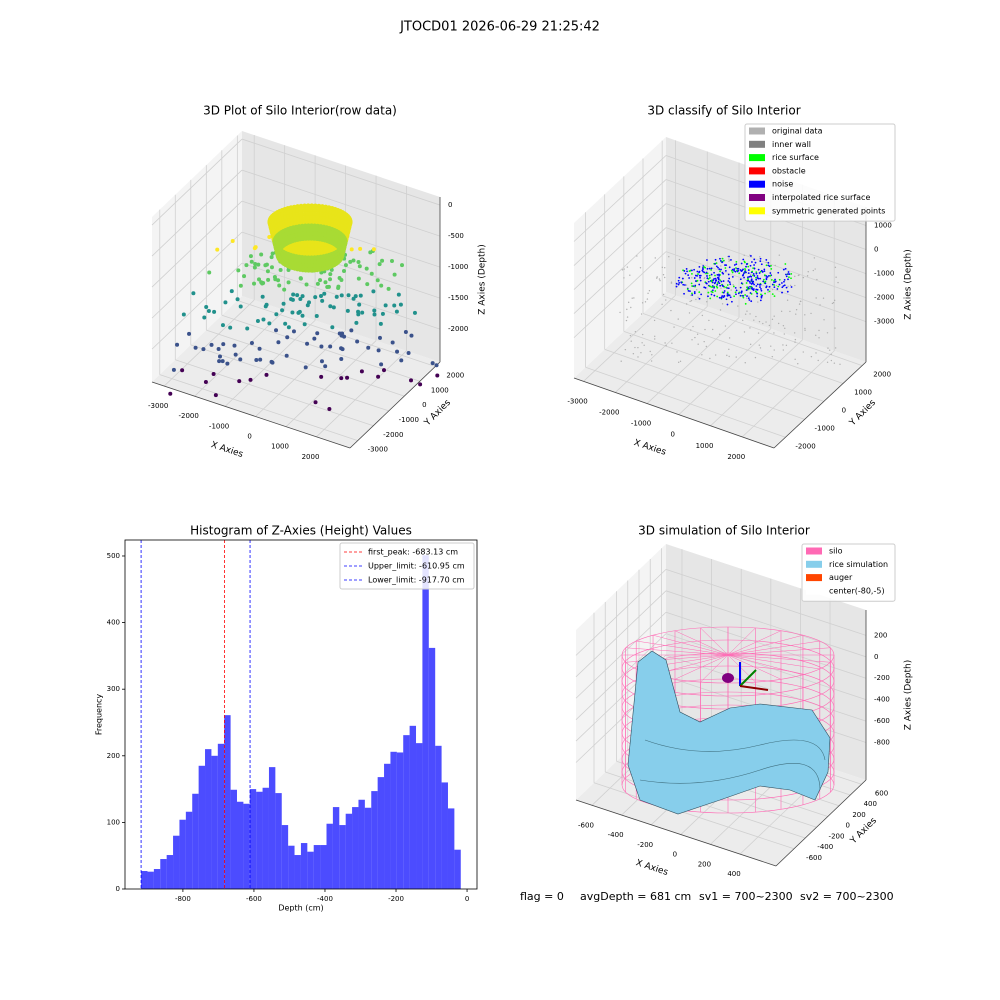  Describe the element at coordinates (118, 889) in the screenshot. I see `y-tick-label: 0` at that location.